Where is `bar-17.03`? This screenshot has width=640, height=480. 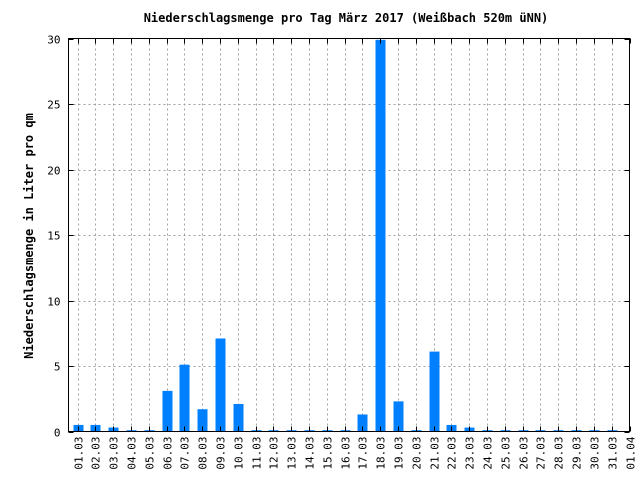
bar-17.03 is located at coordinates (362, 423).